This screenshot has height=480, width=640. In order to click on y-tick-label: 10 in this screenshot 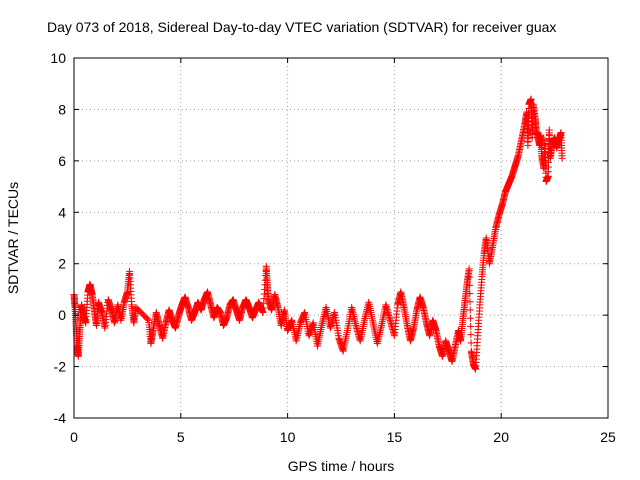, I will do `click(58, 58)`.